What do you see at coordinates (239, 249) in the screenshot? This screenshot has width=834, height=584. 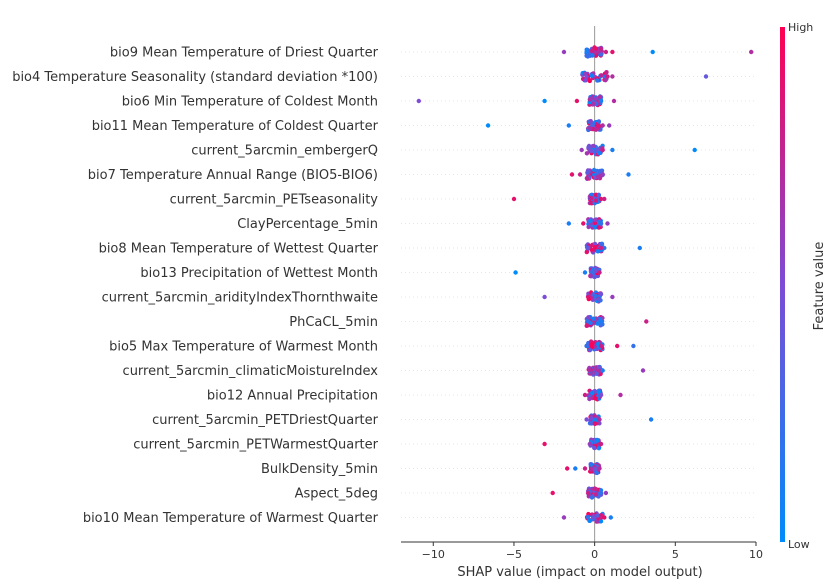 I see `feature-label: bio8 Mean Temperature of Wettest Quarter` at bounding box center [239, 249].